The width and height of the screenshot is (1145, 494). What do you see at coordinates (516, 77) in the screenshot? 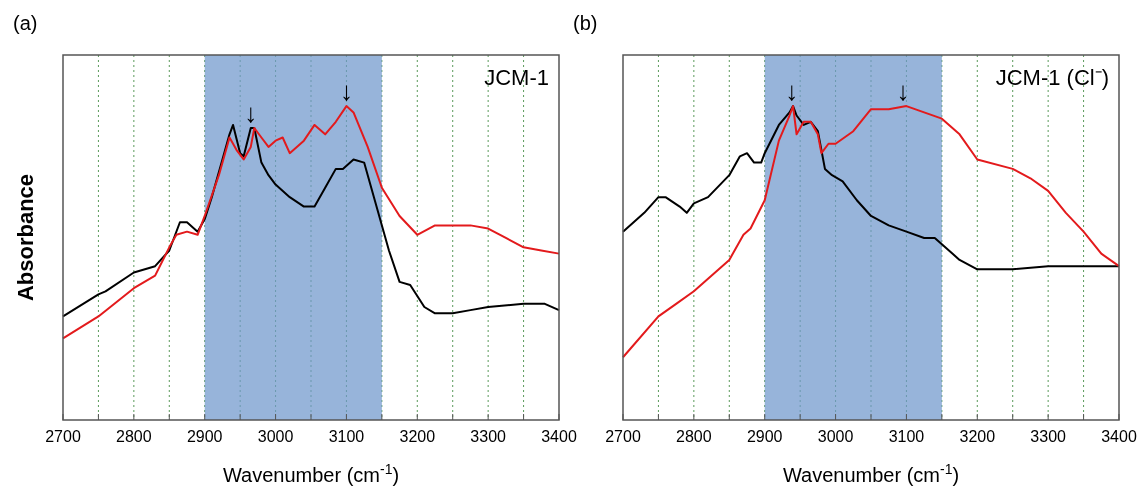
I see `text: JCM-1` at bounding box center [516, 77].